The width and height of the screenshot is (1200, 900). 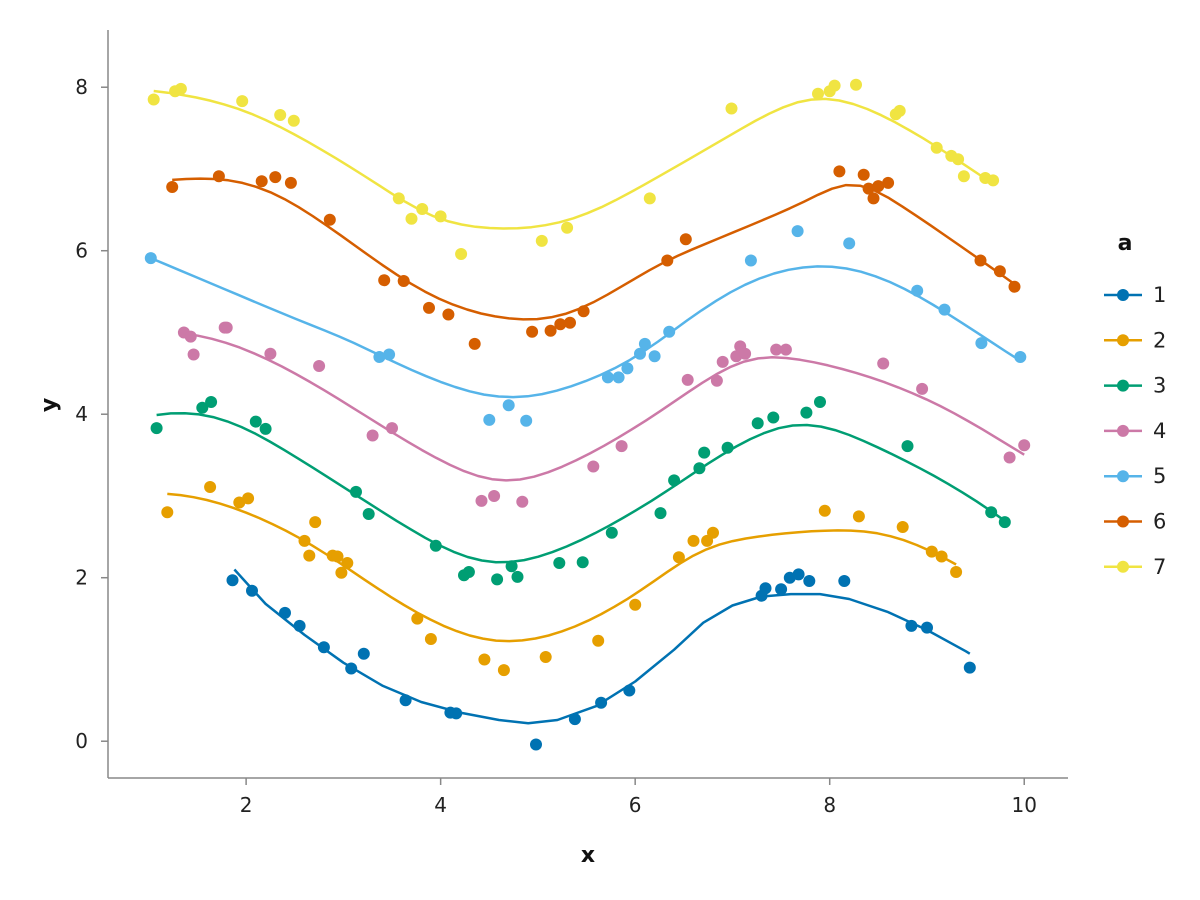 I want to click on x-tick-label: 8, so click(x=829, y=805).